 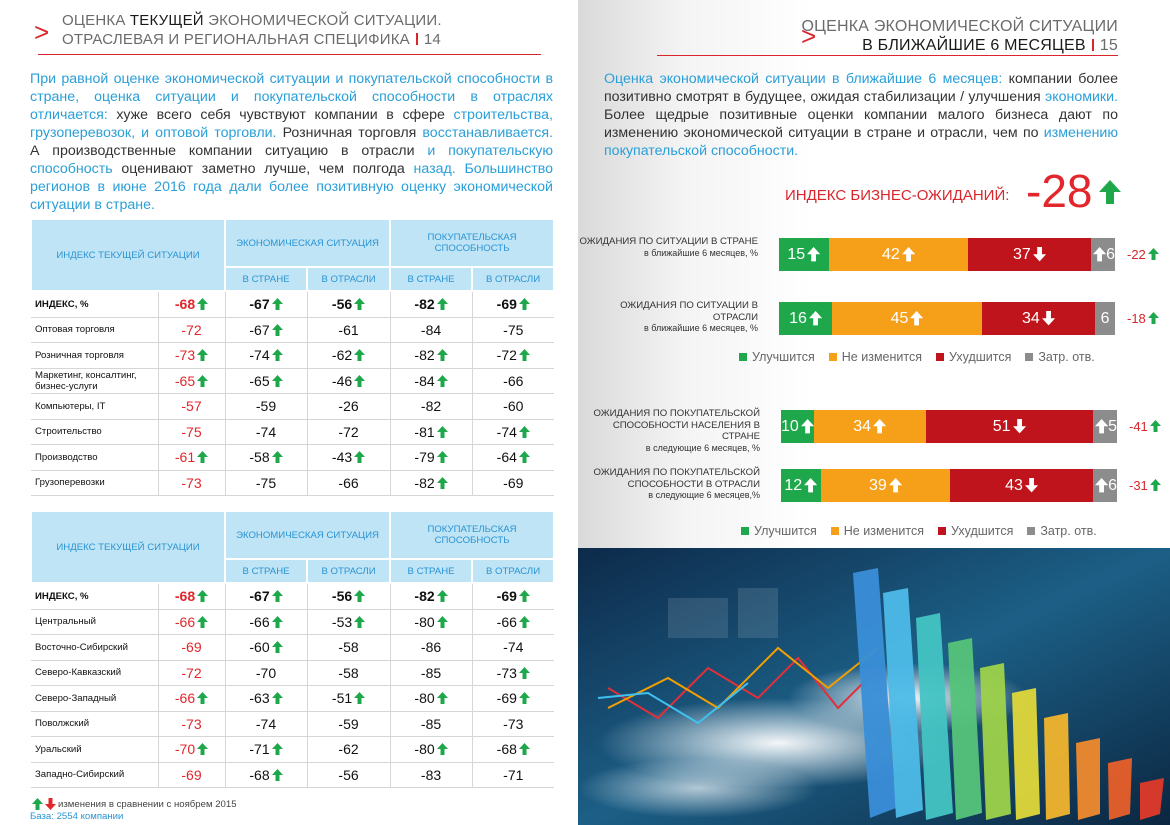 I want to click on stacked-bar: 10 34 51 5, so click(x=949, y=426).